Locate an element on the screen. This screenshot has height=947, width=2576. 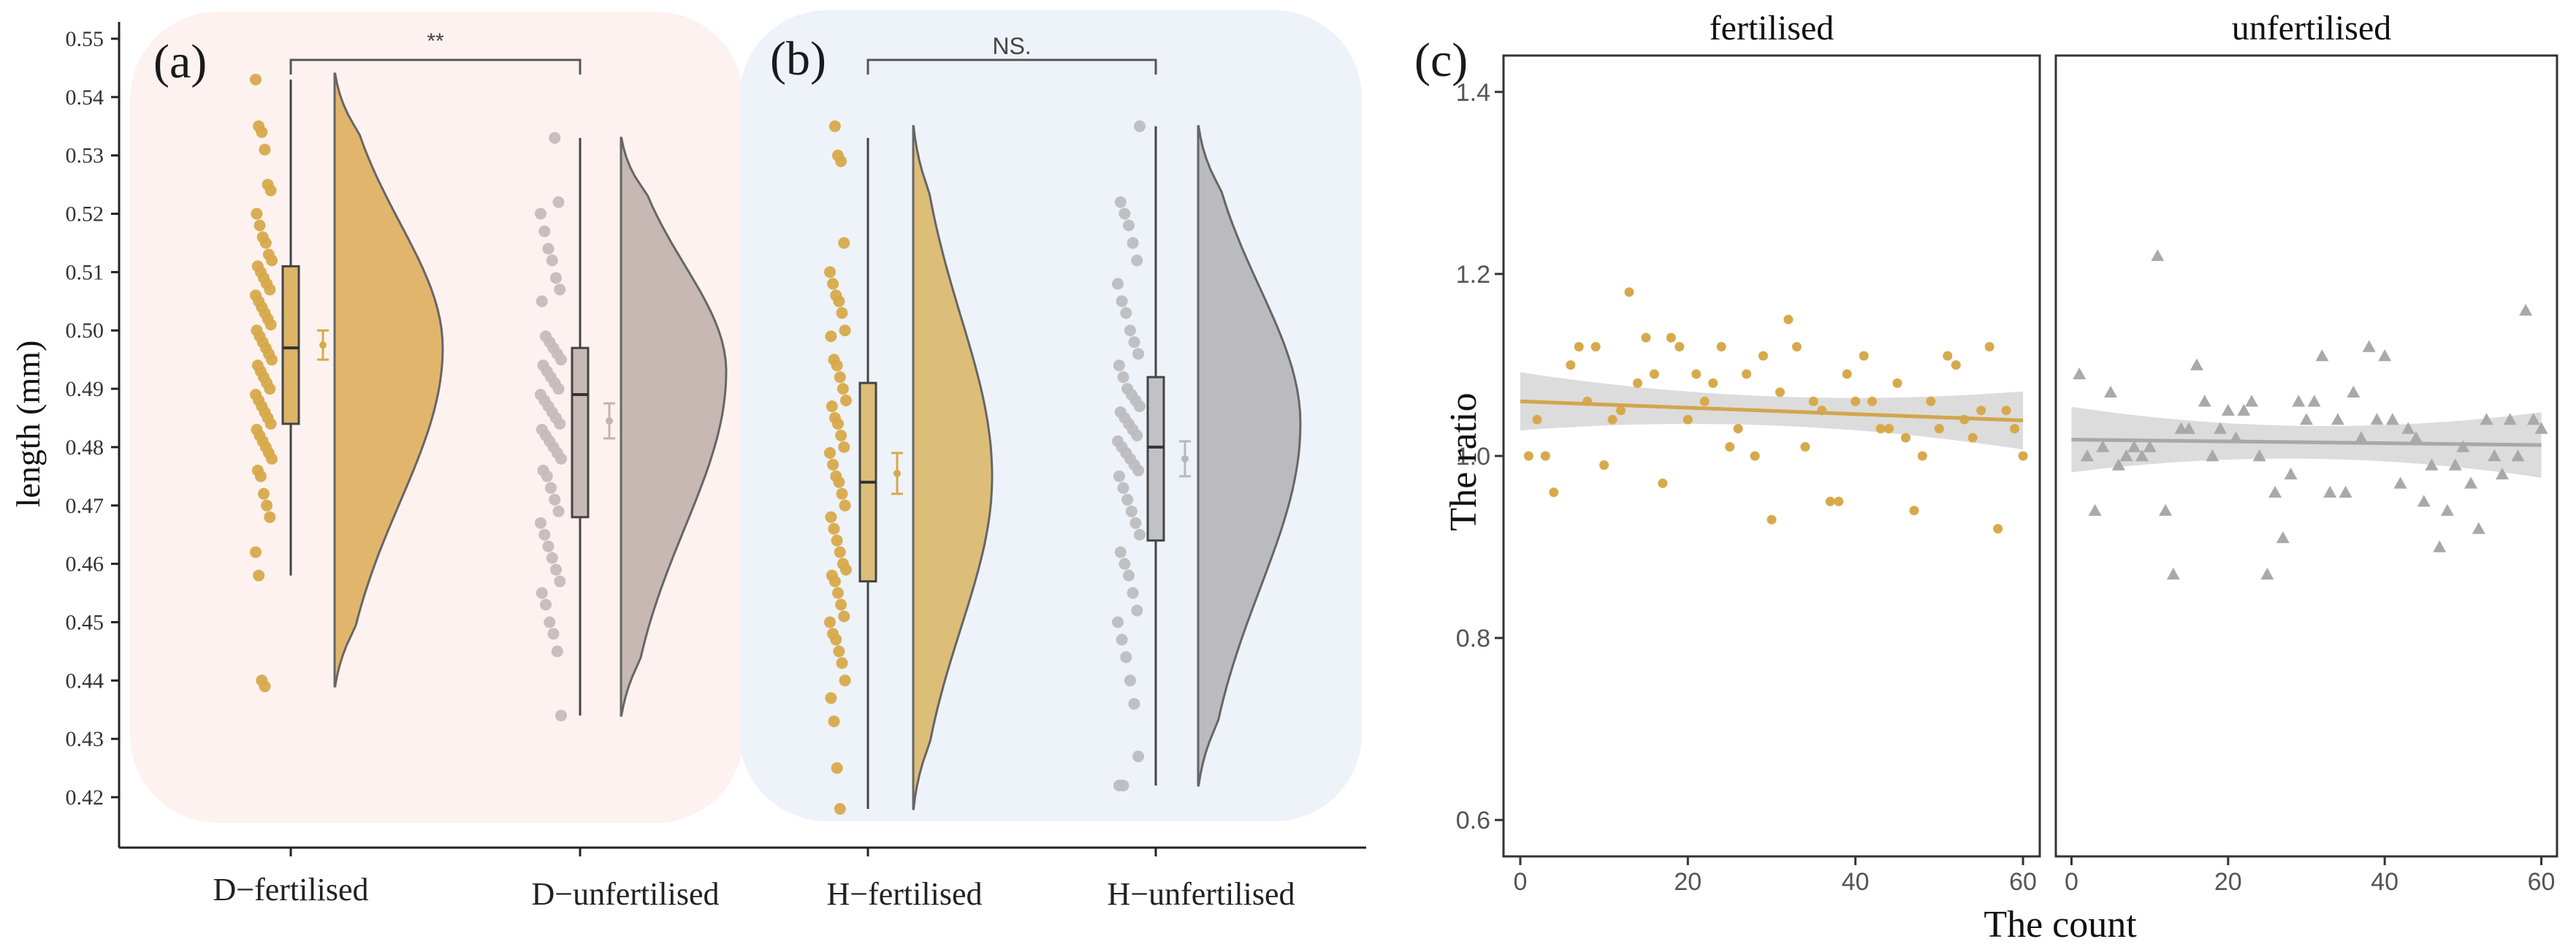
y-tick-label: 0.47 is located at coordinates (85, 506).